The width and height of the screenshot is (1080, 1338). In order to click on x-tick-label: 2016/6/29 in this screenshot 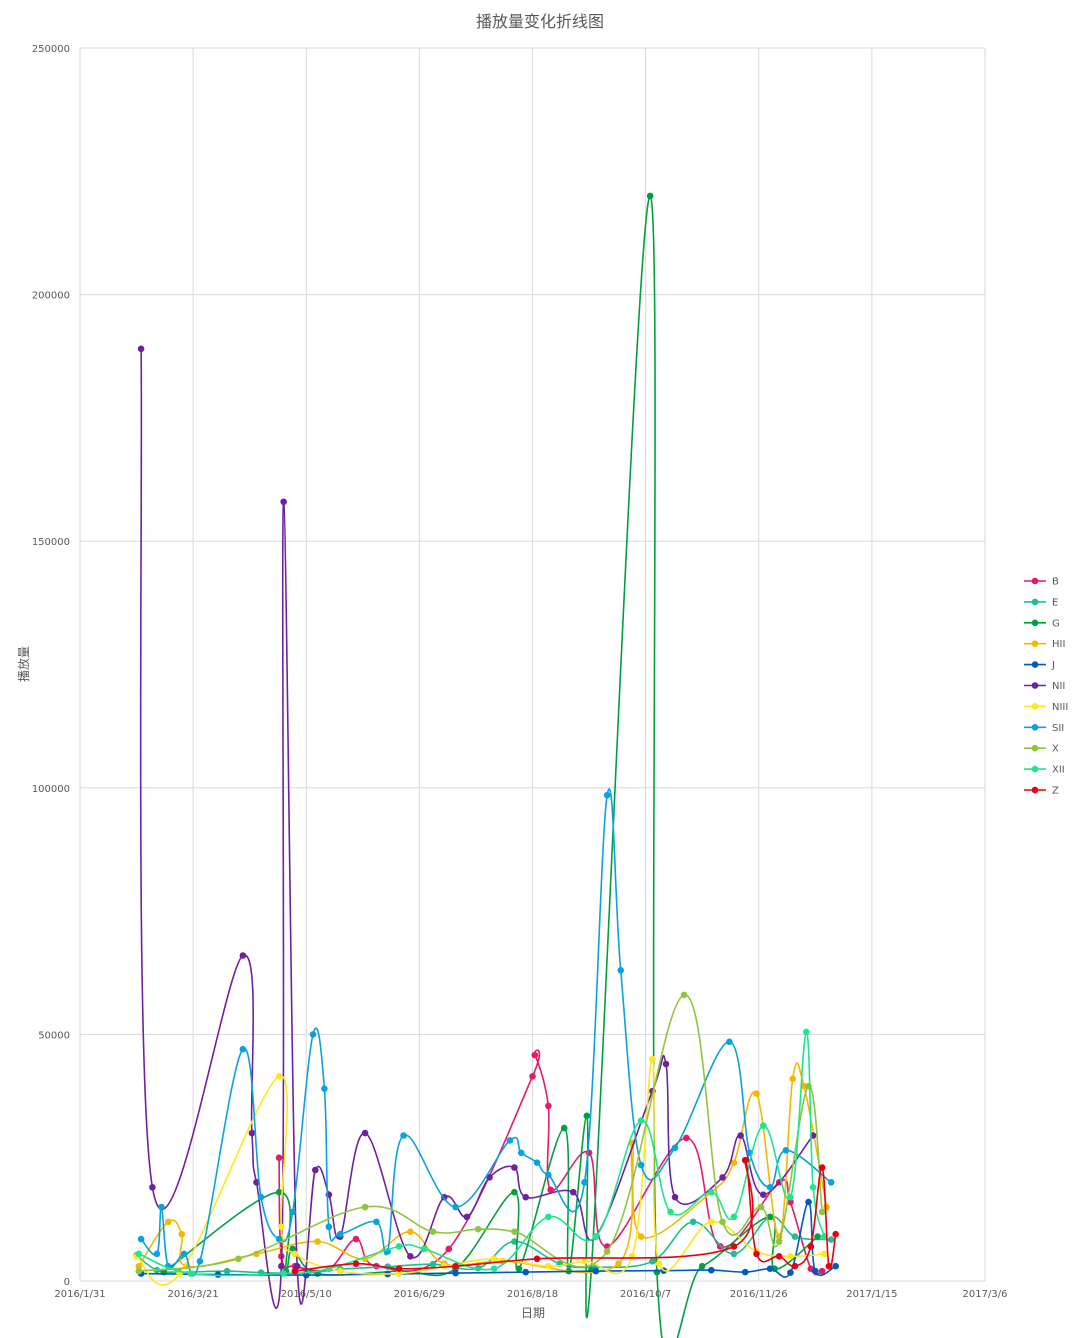, I will do `click(419, 1294)`.